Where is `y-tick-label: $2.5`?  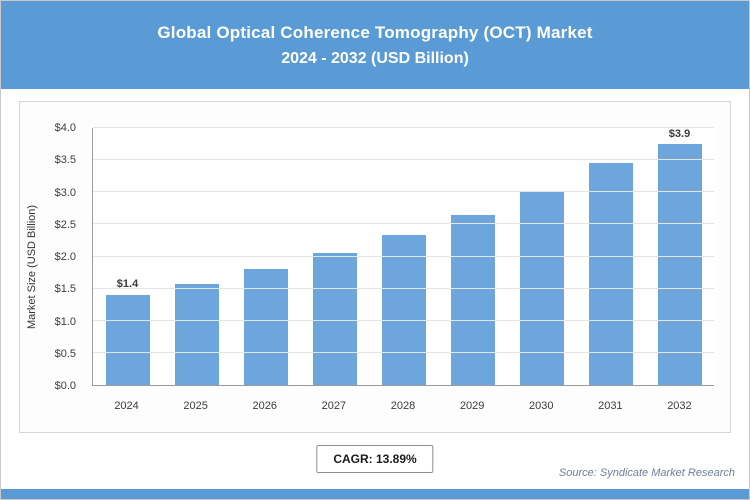
y-tick-label: $2.5 is located at coordinates (65, 224).